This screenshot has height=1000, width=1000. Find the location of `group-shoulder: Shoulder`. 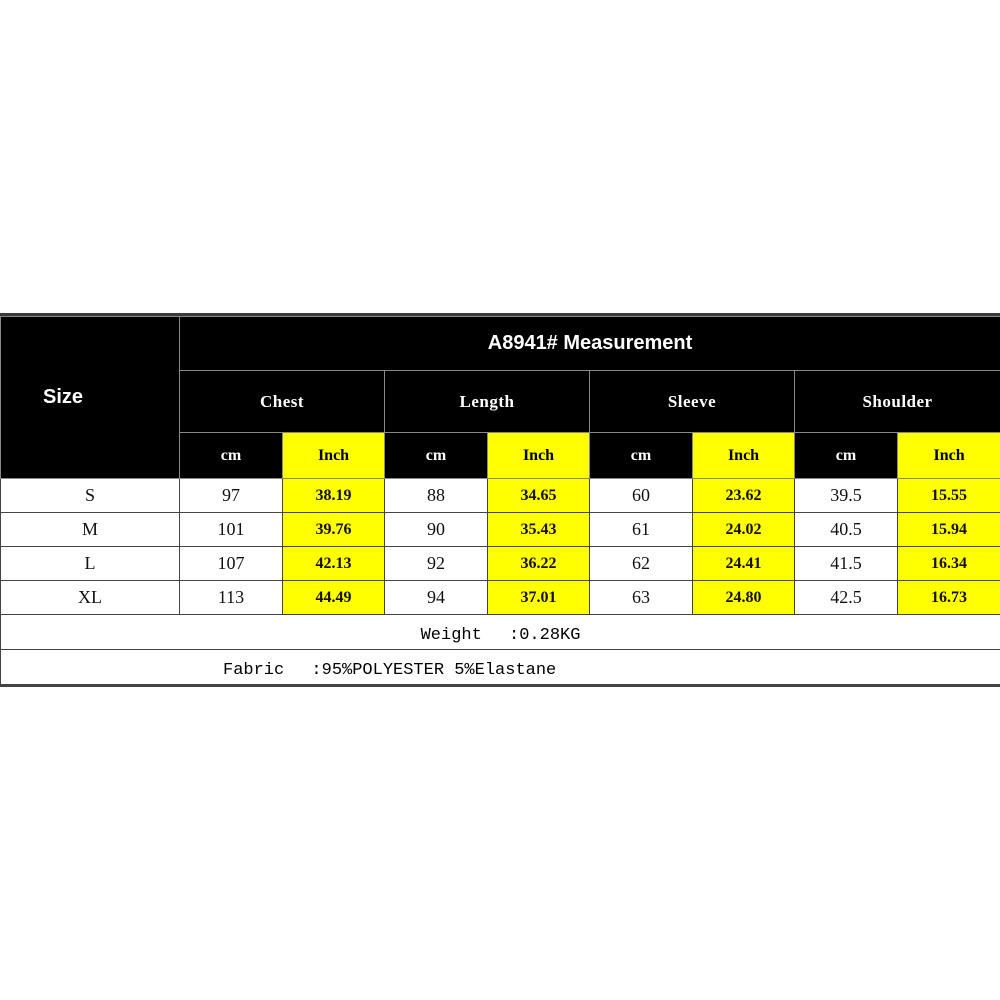

group-shoulder: Shoulder is located at coordinates (896, 401).